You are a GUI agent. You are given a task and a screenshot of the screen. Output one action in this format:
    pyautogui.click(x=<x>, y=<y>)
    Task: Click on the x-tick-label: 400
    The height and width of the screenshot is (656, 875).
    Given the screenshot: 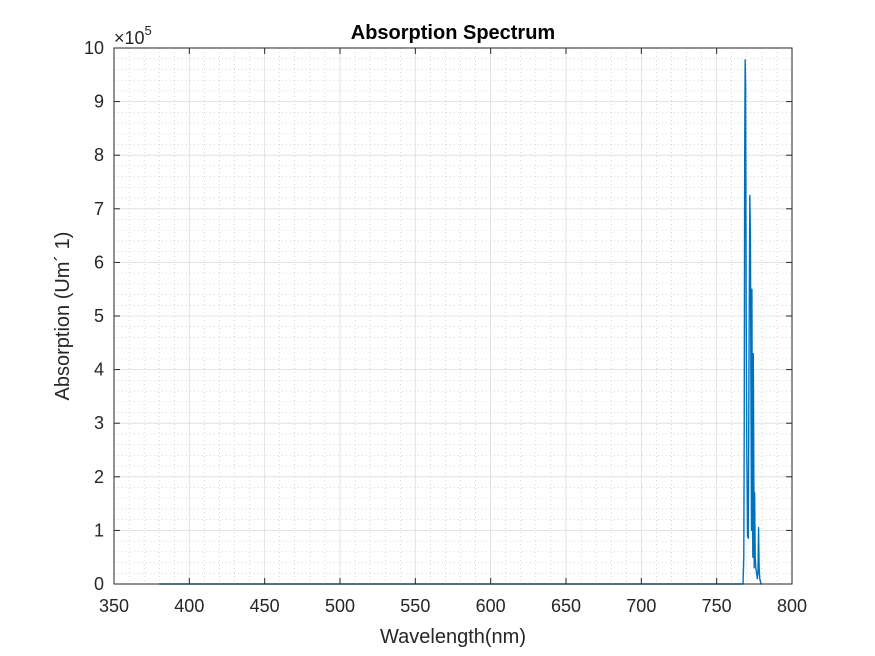 What is the action you would take?
    pyautogui.click(x=189, y=606)
    